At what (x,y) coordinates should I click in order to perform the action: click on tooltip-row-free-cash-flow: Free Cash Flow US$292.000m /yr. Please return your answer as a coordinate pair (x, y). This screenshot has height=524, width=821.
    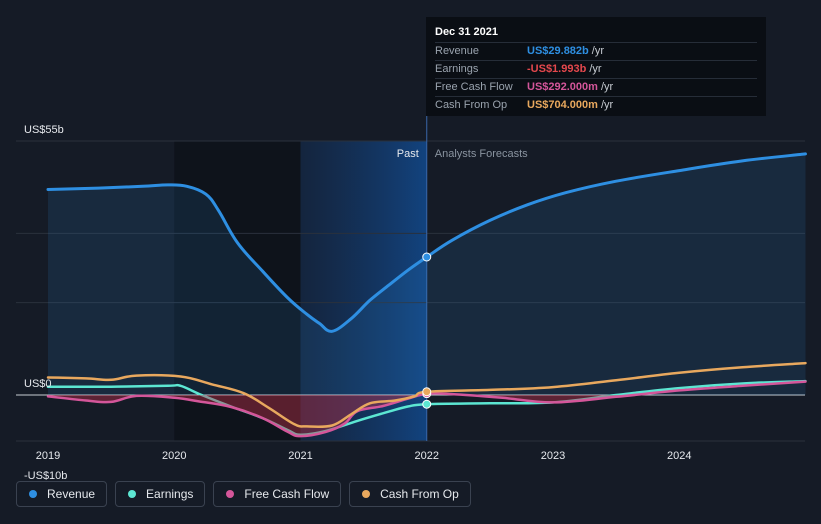
    Looking at the image, I should click on (596, 87).